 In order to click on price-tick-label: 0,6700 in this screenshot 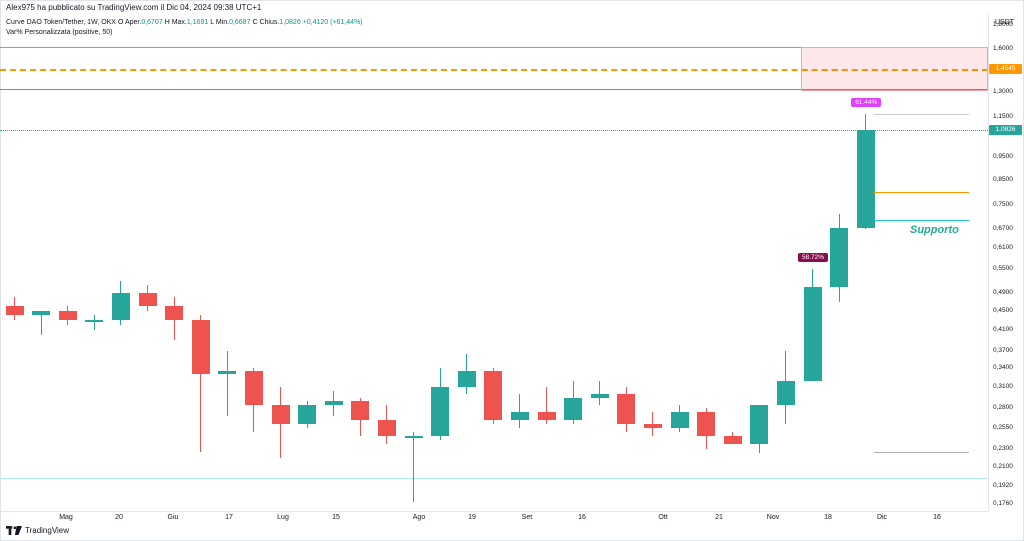, I will do `click(1003, 228)`.